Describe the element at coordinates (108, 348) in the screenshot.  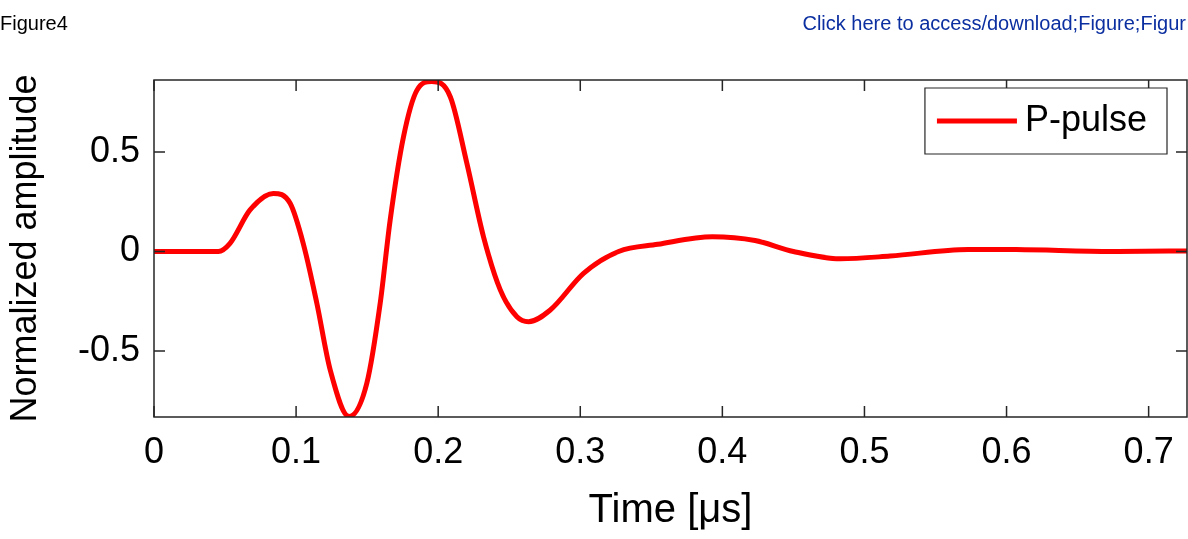
I see `y-tick-label: -0.5` at that location.